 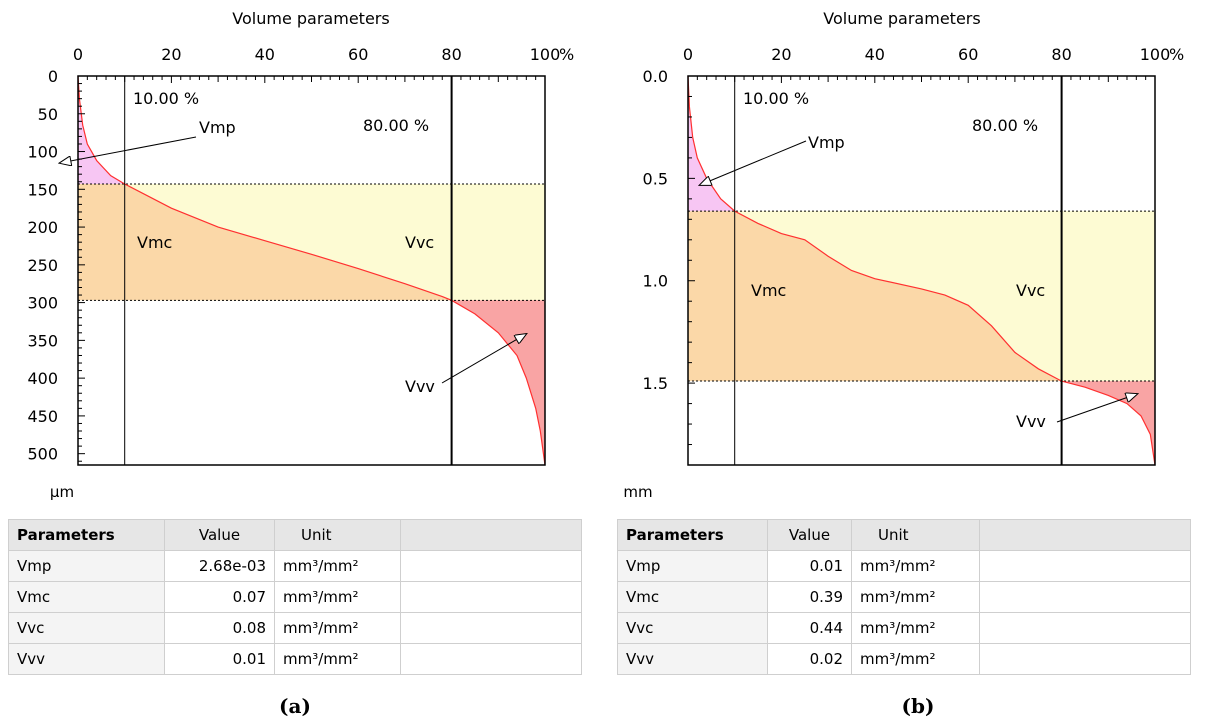 What do you see at coordinates (655, 383) in the screenshot?
I see `chart-b-y-tick-label: 1.5` at bounding box center [655, 383].